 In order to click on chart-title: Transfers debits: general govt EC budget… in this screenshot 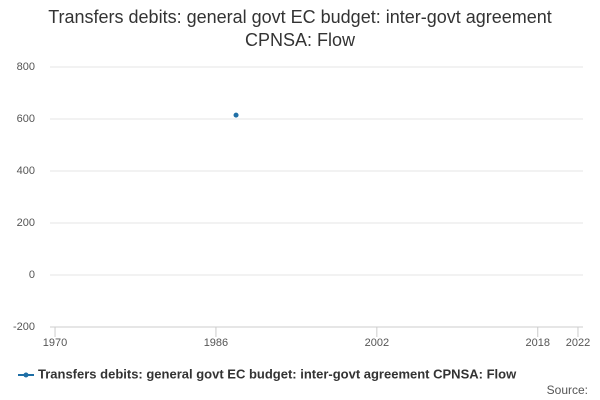, I will do `click(300, 28)`.